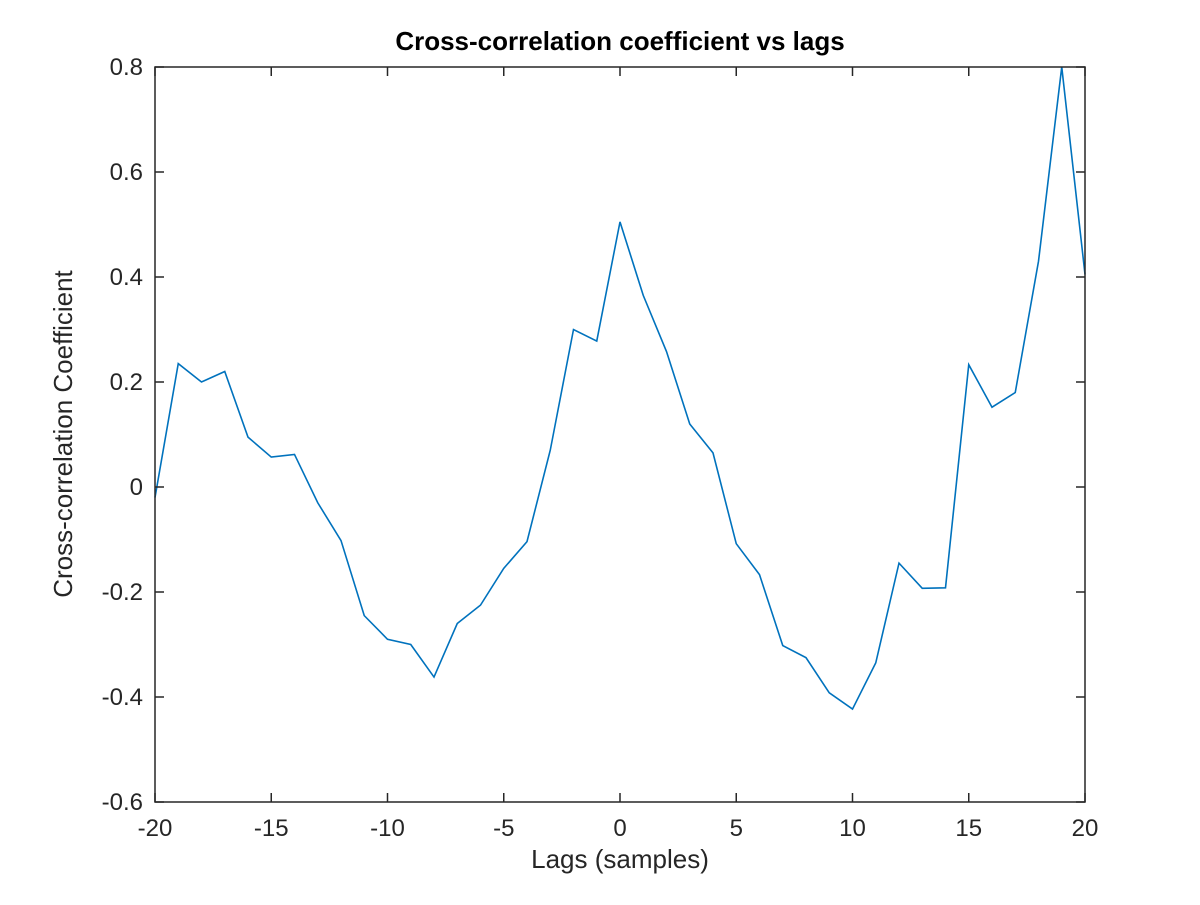  I want to click on x-tick-label: 0, so click(619, 828).